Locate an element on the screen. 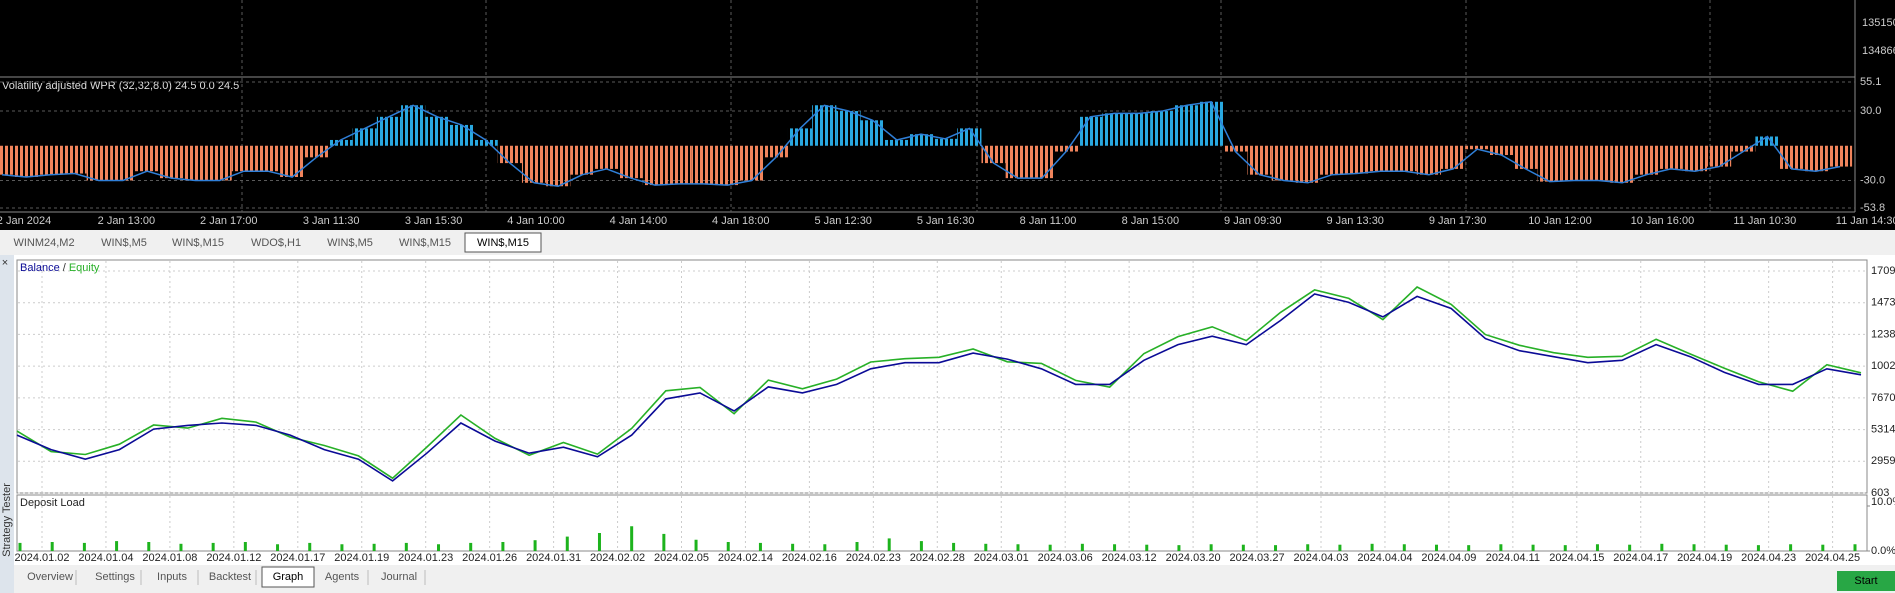  close-button: × is located at coordinates (5, 263).